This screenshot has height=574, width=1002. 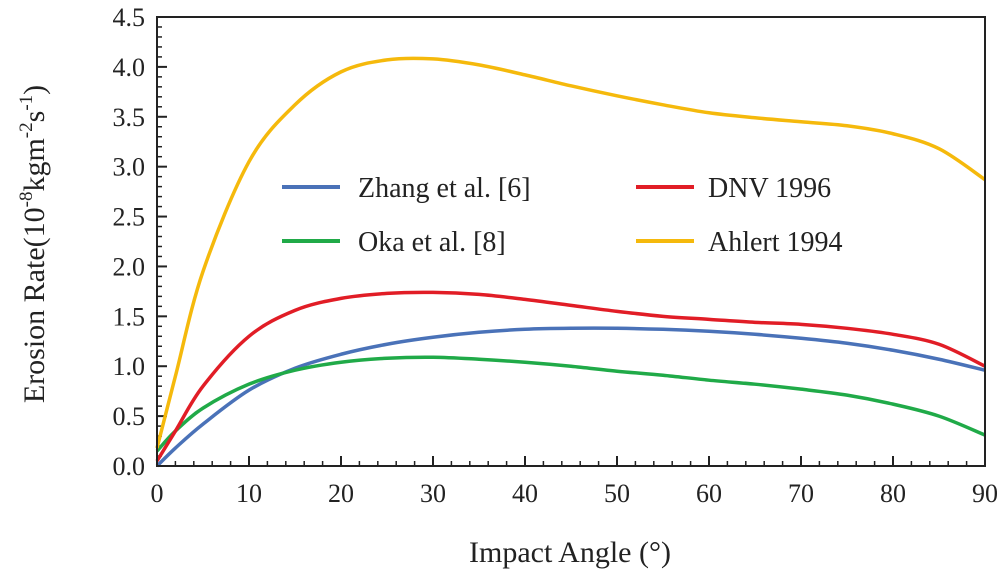 I want to click on x-tick-label: 70, so click(x=801, y=493).